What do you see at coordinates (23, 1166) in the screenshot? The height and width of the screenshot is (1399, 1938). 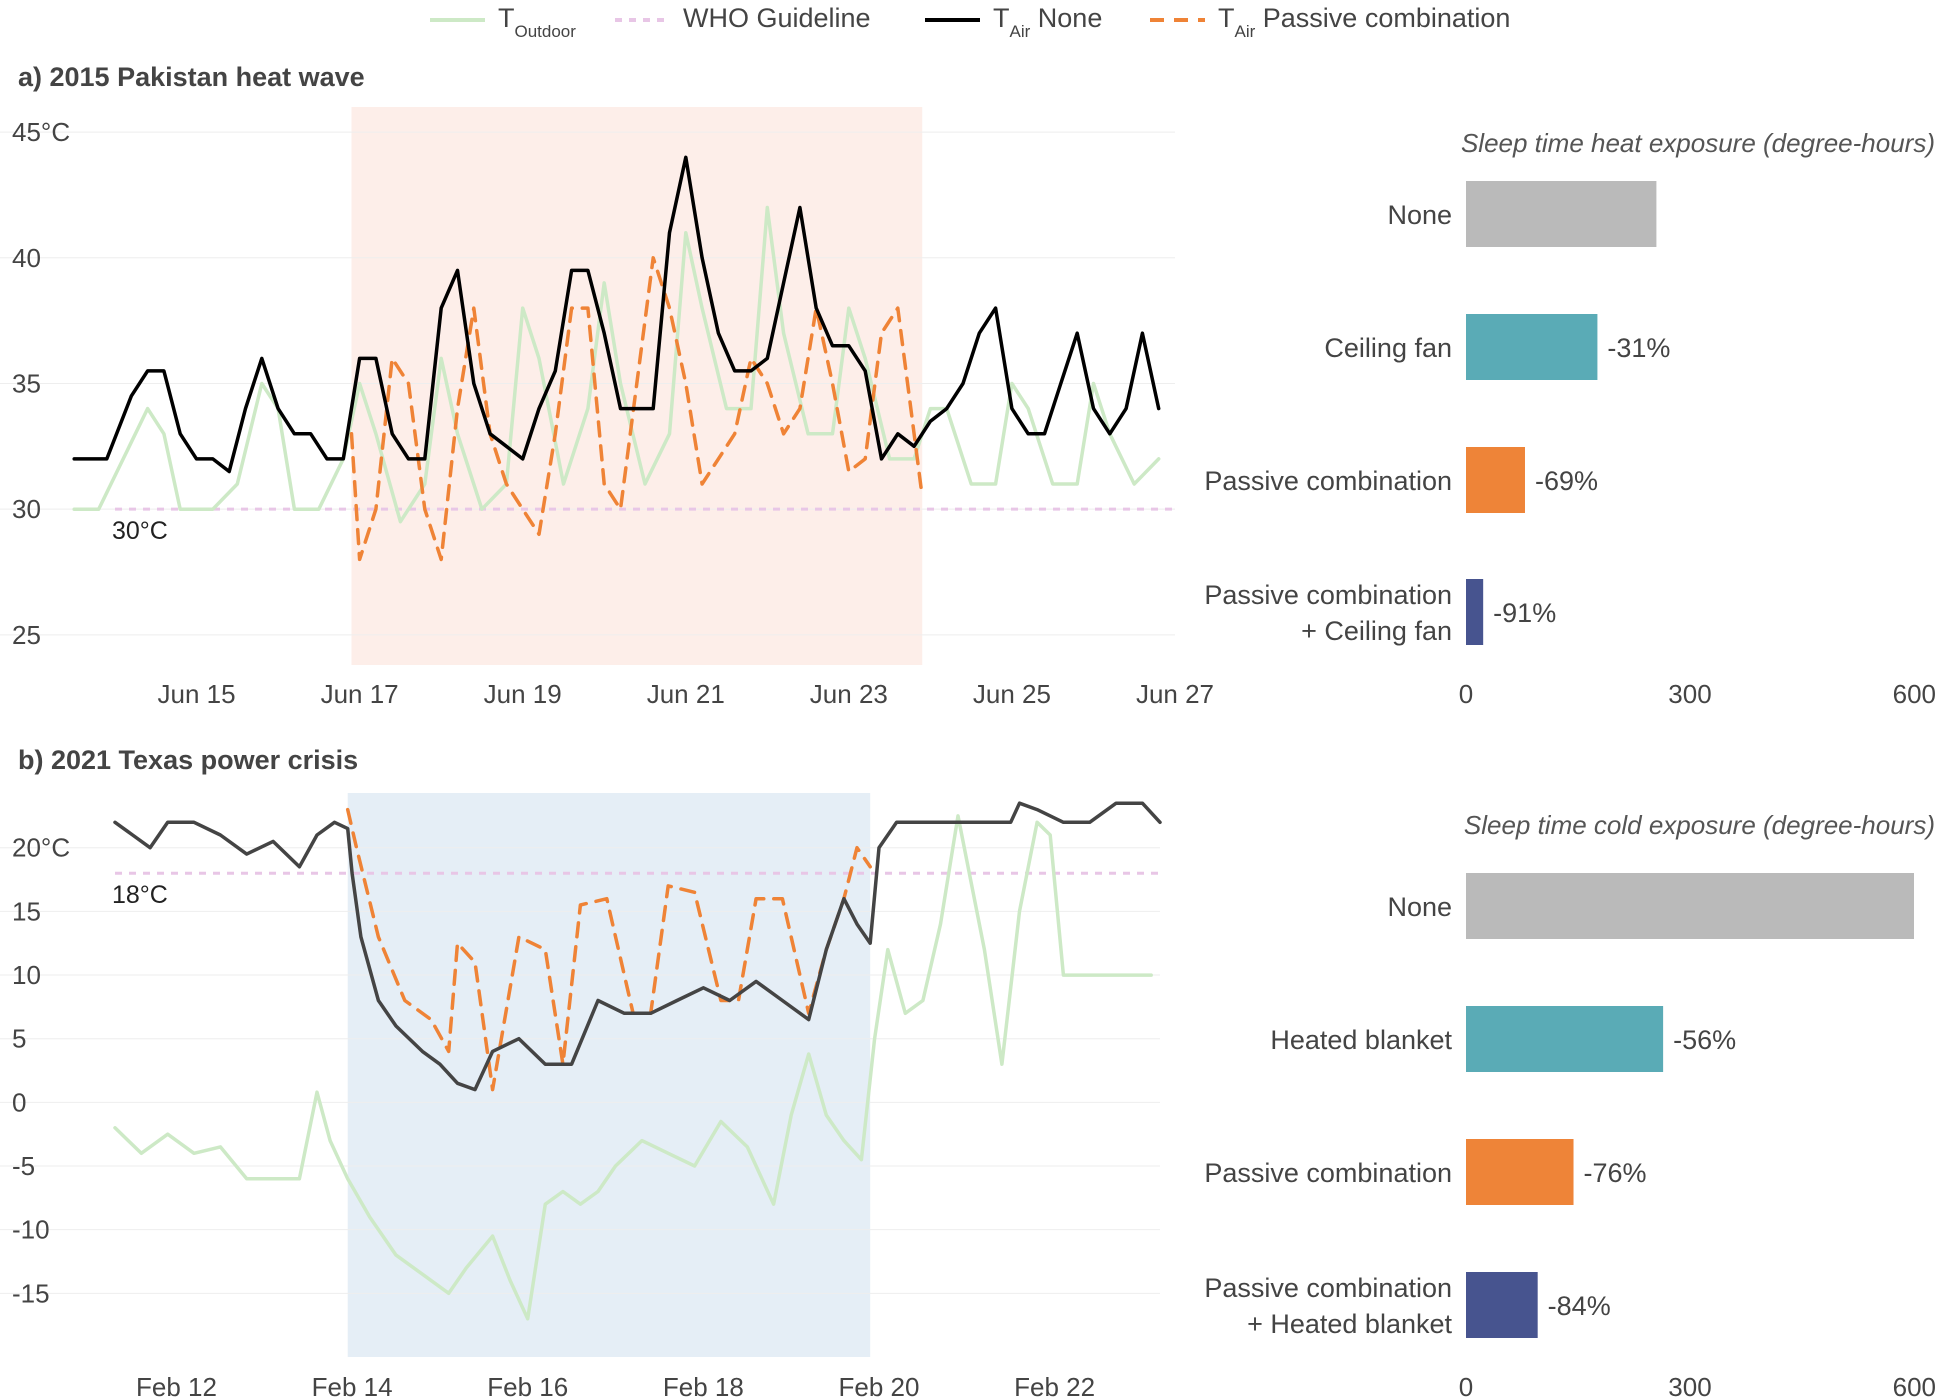 I see `y-tick-label: -5` at bounding box center [23, 1166].